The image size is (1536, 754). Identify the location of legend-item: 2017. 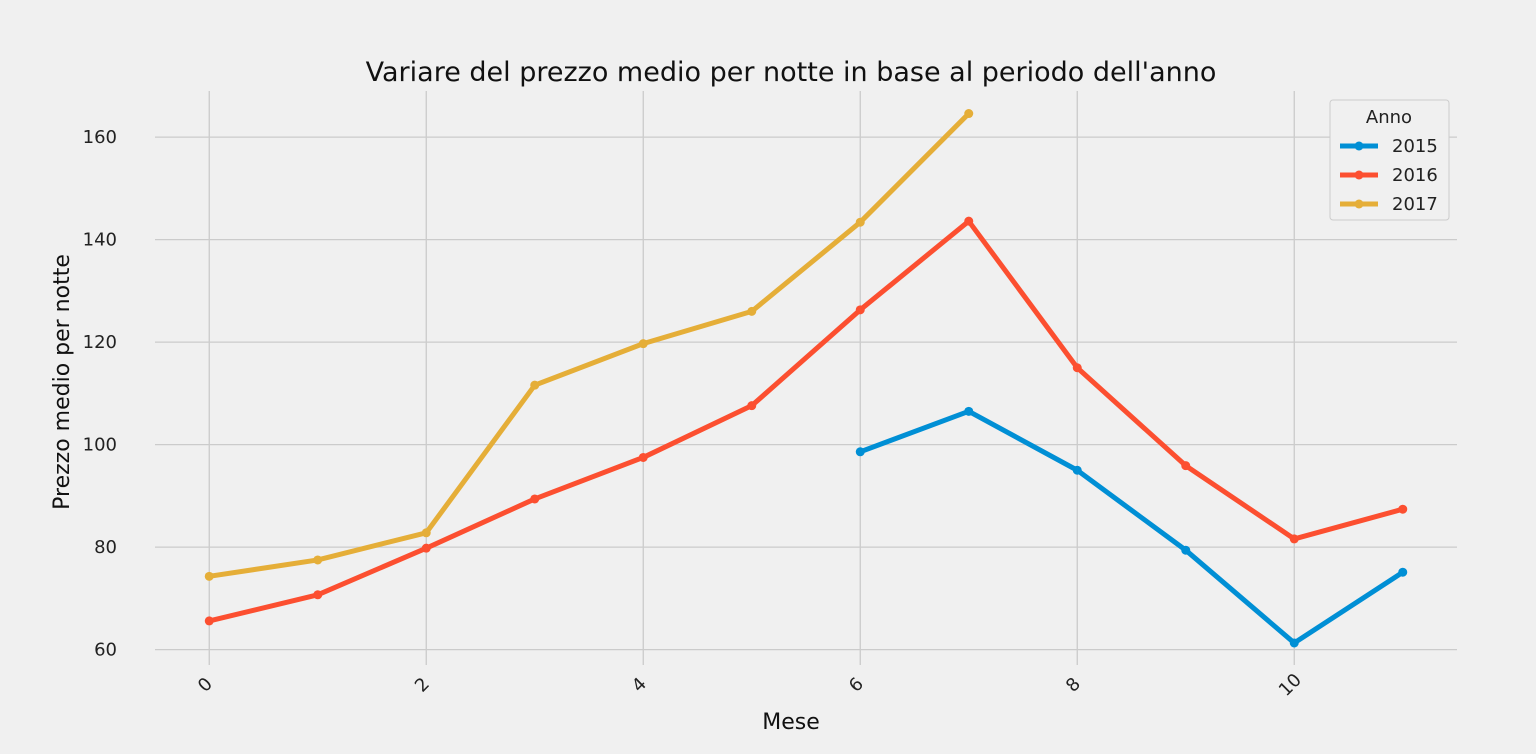
(1389, 204).